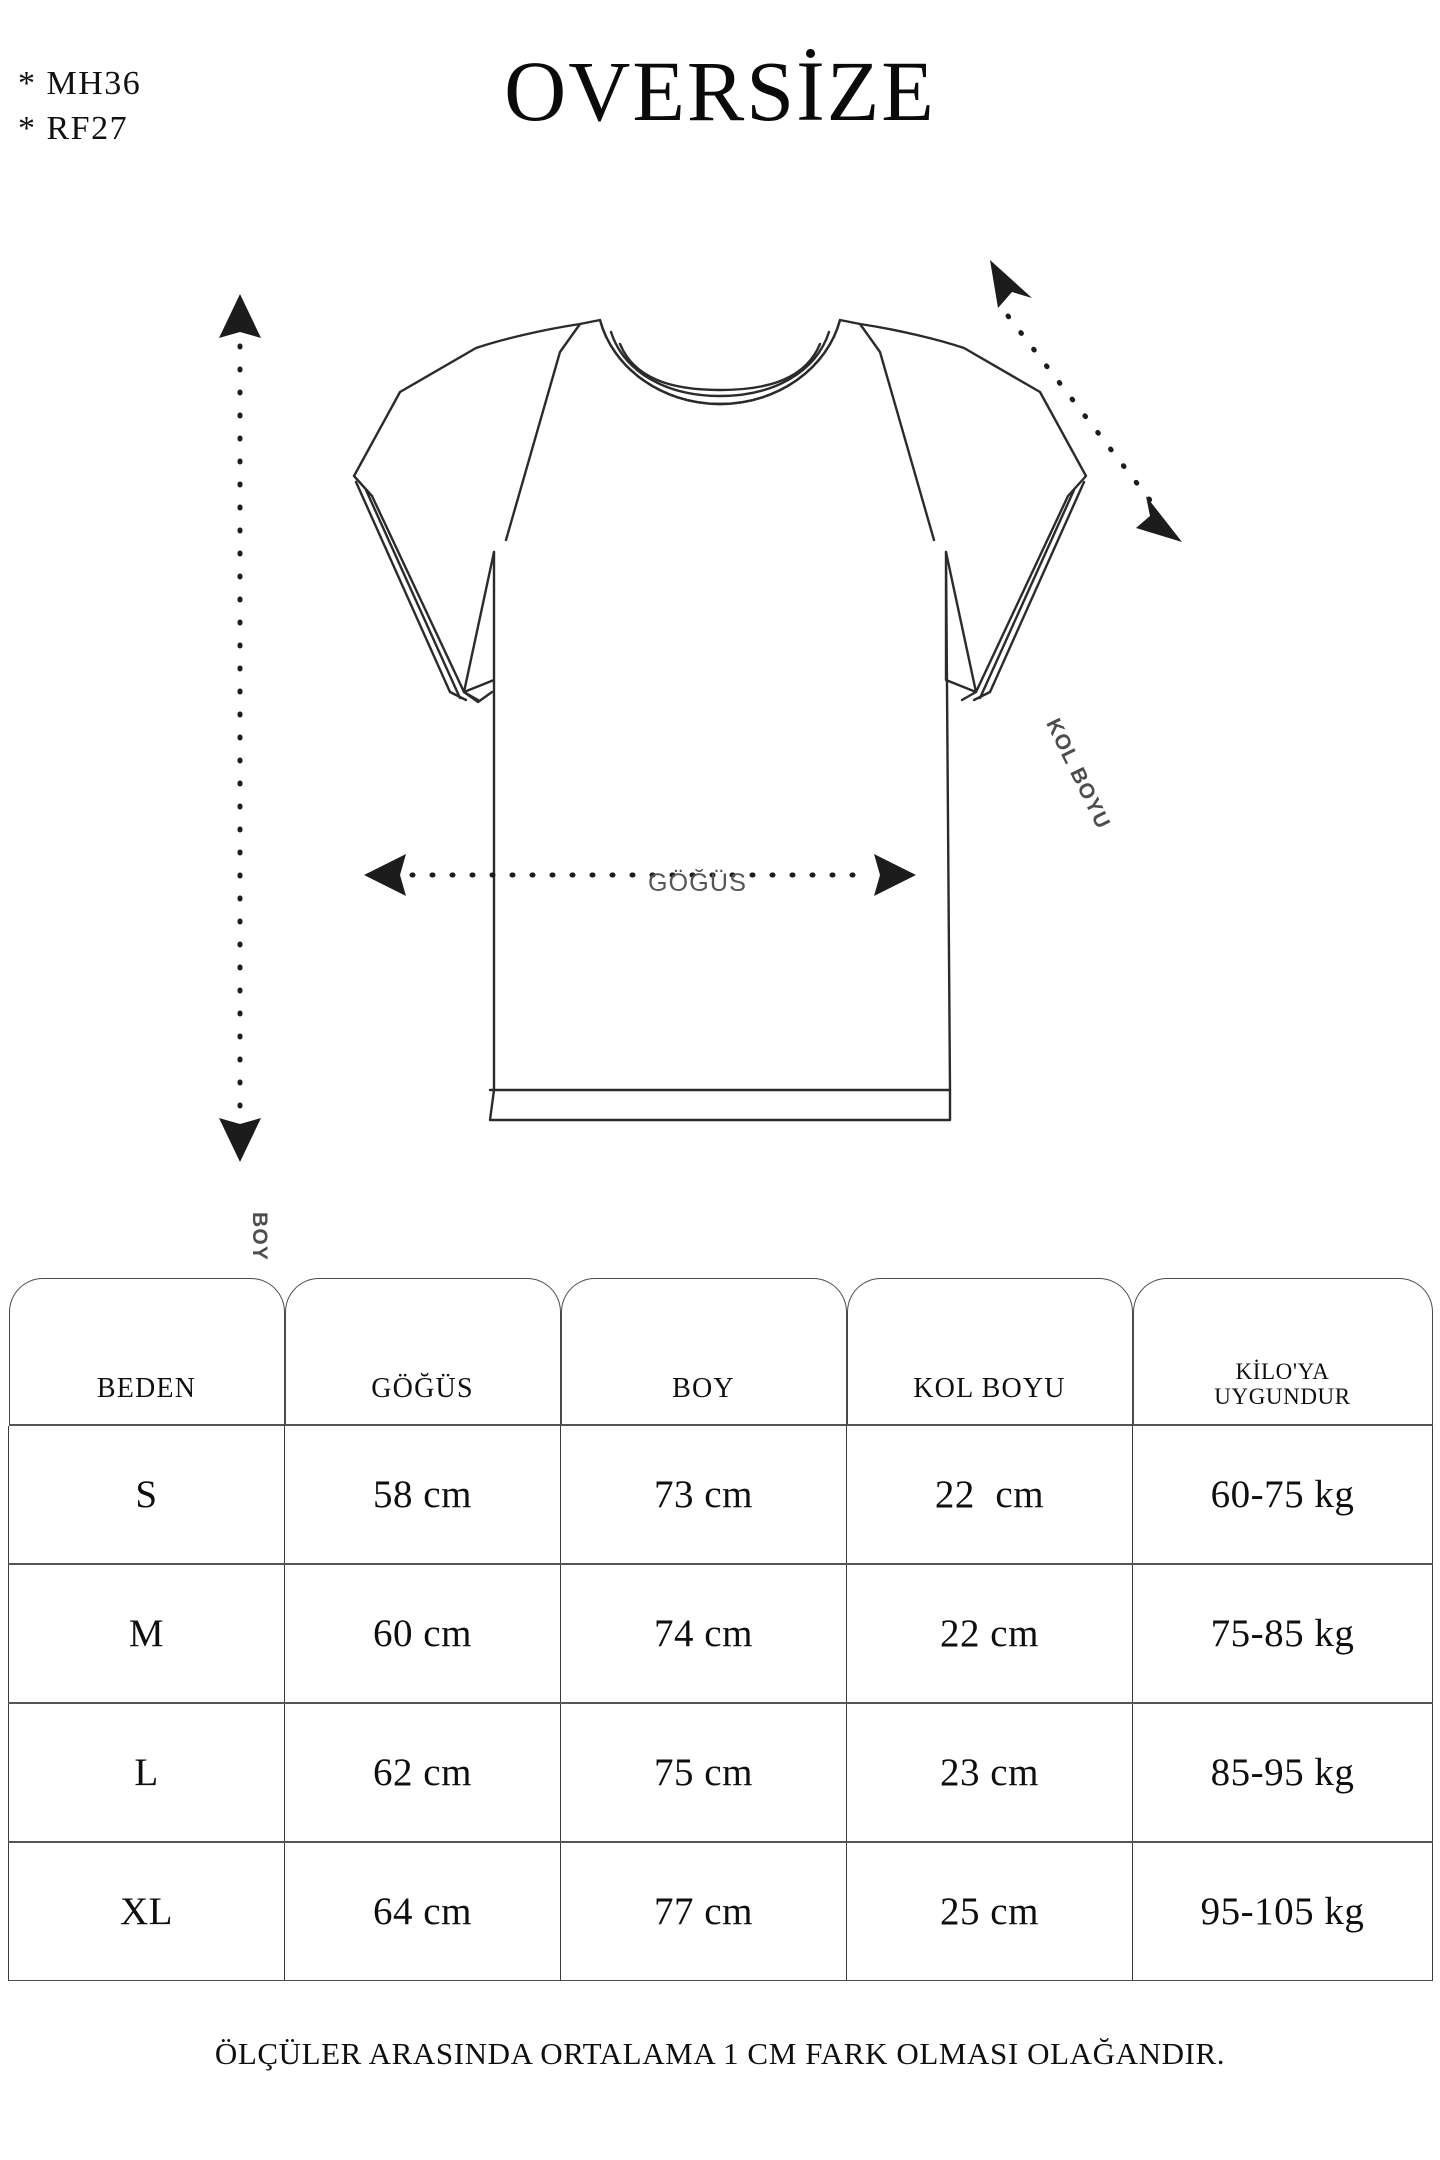 The image size is (1440, 2160). What do you see at coordinates (1086, 401) in the screenshot?
I see `sleeve-measure-arrow` at bounding box center [1086, 401].